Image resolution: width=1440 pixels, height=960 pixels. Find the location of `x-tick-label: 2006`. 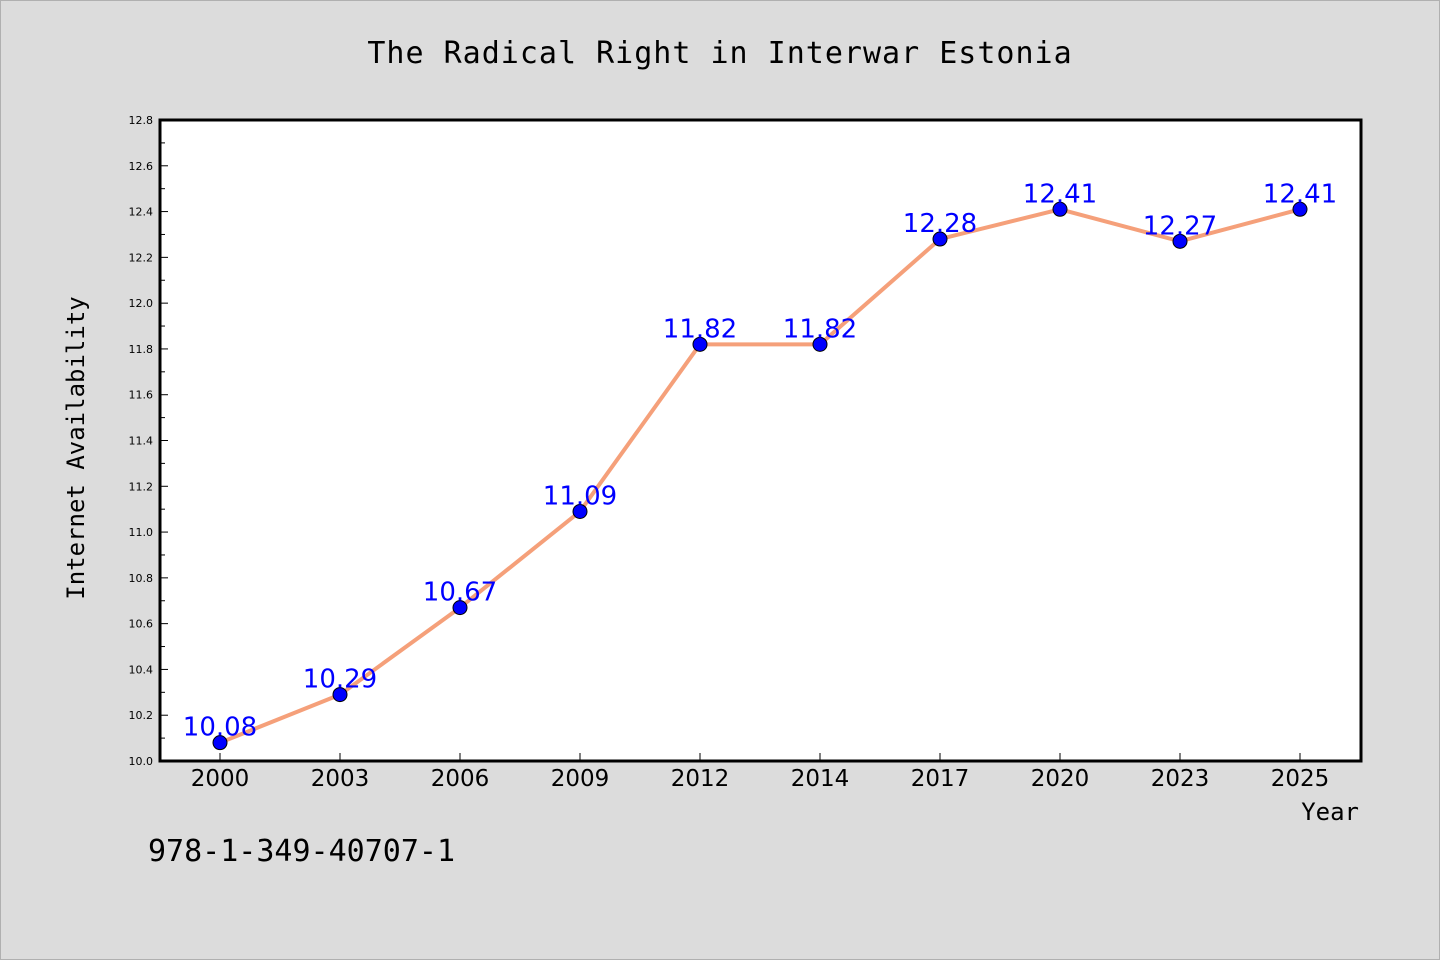

x-tick-label: 2006 is located at coordinates (460, 779).